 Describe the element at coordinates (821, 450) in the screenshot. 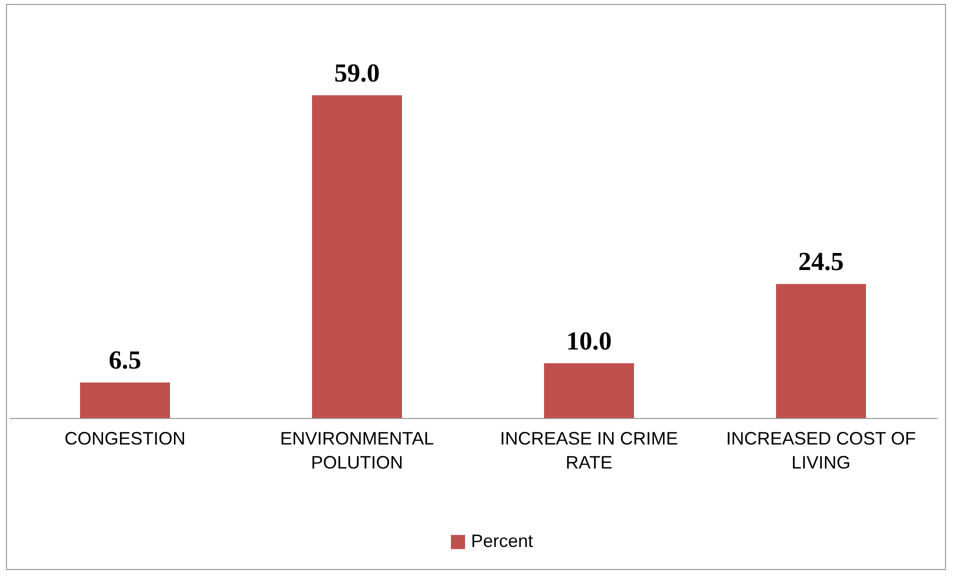

I see `x-tick-label: INCREASED COST OF LIVING` at that location.